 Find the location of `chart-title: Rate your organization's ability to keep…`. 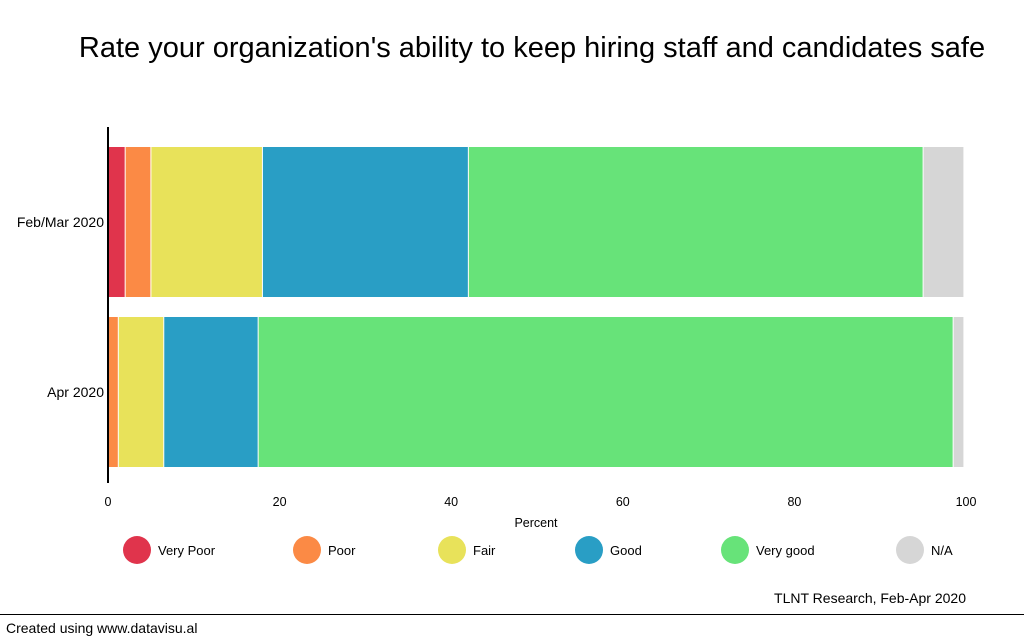

chart-title: Rate your organization's ability to keep… is located at coordinates (532, 48).